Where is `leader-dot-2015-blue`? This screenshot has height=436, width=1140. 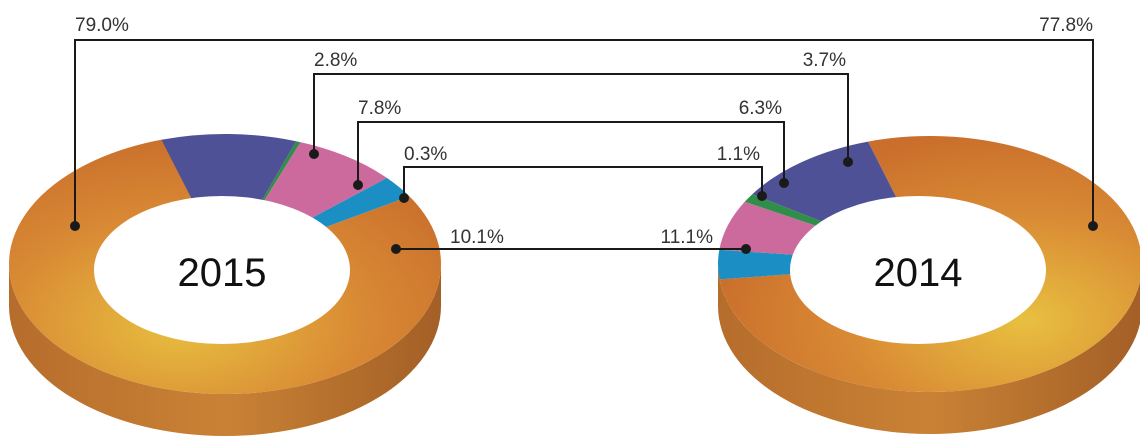
leader-dot-2015-blue is located at coordinates (314, 154).